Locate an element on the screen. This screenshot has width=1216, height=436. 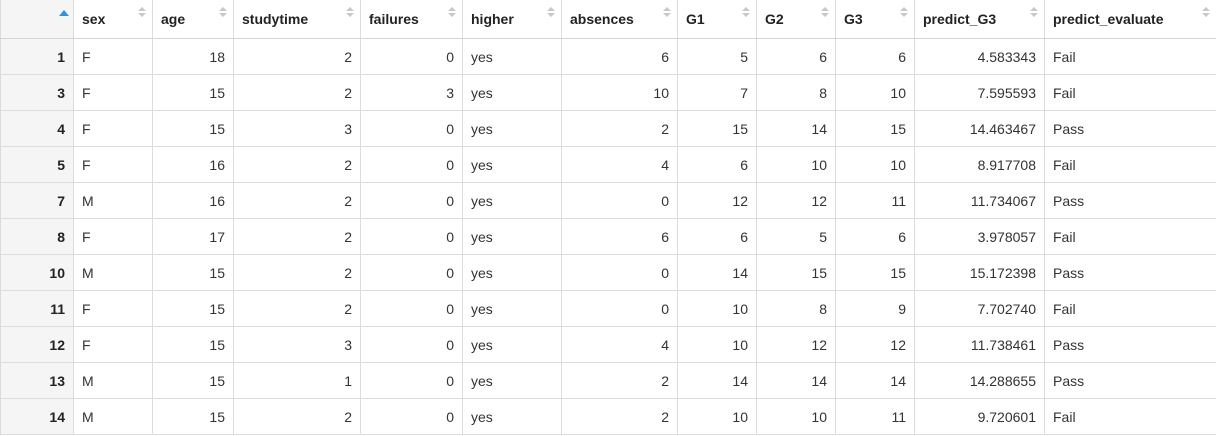
table-row: 13 M 15 1 0 yes 2 14 14 14 14.288655 Pass is located at coordinates (608, 380).